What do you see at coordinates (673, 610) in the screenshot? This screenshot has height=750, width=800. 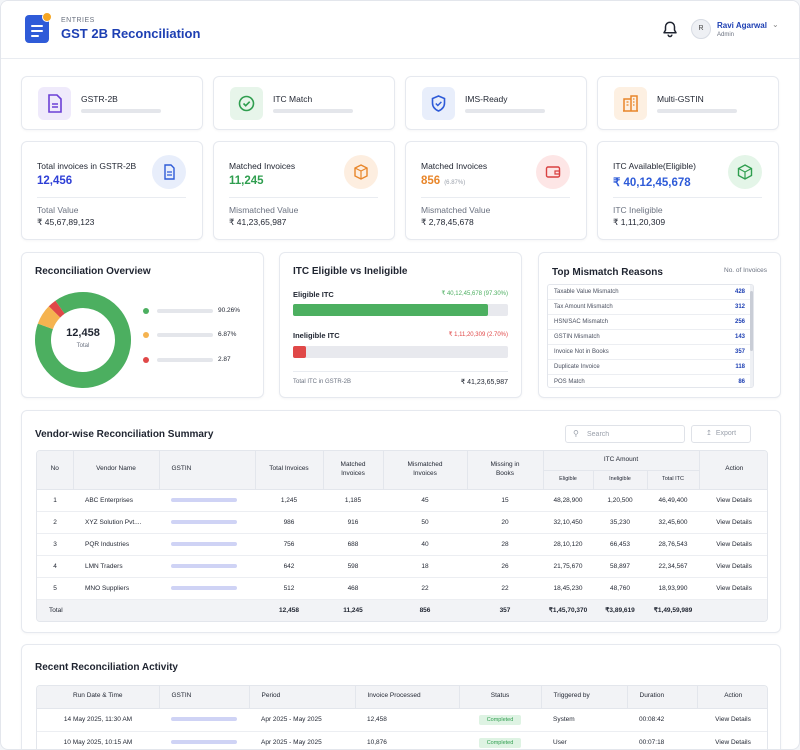 I see `total-itc: ₹1,49,59,989` at bounding box center [673, 610].